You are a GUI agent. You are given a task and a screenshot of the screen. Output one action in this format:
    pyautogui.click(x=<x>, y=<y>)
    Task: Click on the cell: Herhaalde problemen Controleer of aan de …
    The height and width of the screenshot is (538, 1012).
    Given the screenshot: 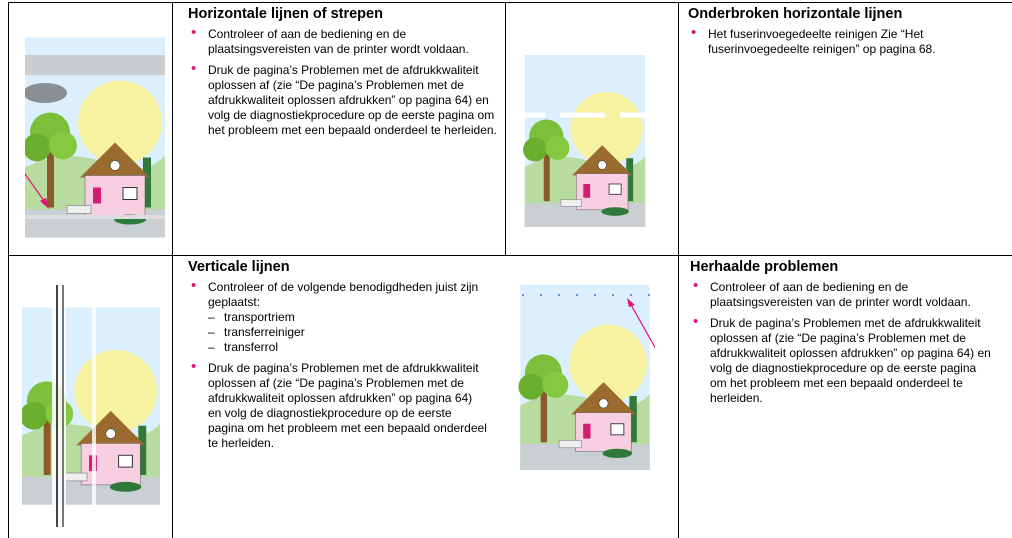 What is the action you would take?
    pyautogui.click(x=842, y=335)
    